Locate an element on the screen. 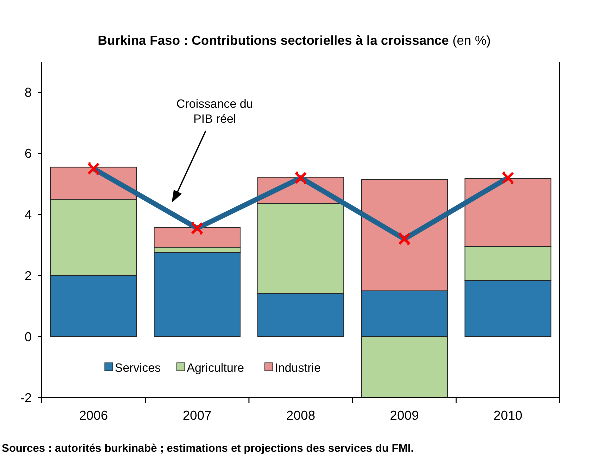 The height and width of the screenshot is (457, 589). source-note: Sources : autorités burkinabè ; estimations et projections des services du FMI. is located at coordinates (208, 449).